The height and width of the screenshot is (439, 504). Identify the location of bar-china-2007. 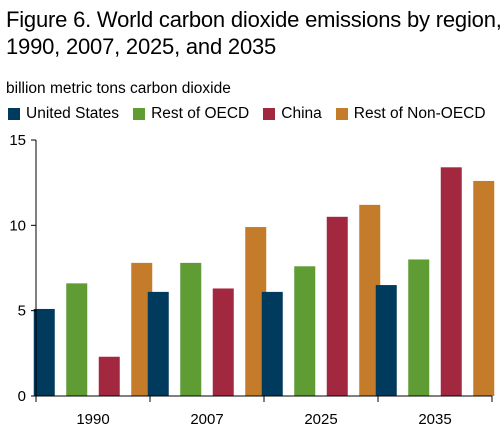
(223, 342).